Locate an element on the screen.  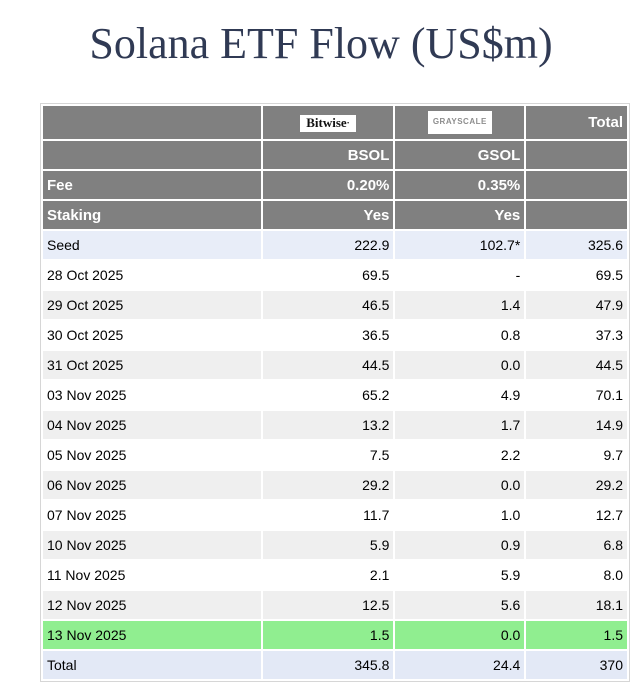
total-value: 8.0 is located at coordinates (576, 575).